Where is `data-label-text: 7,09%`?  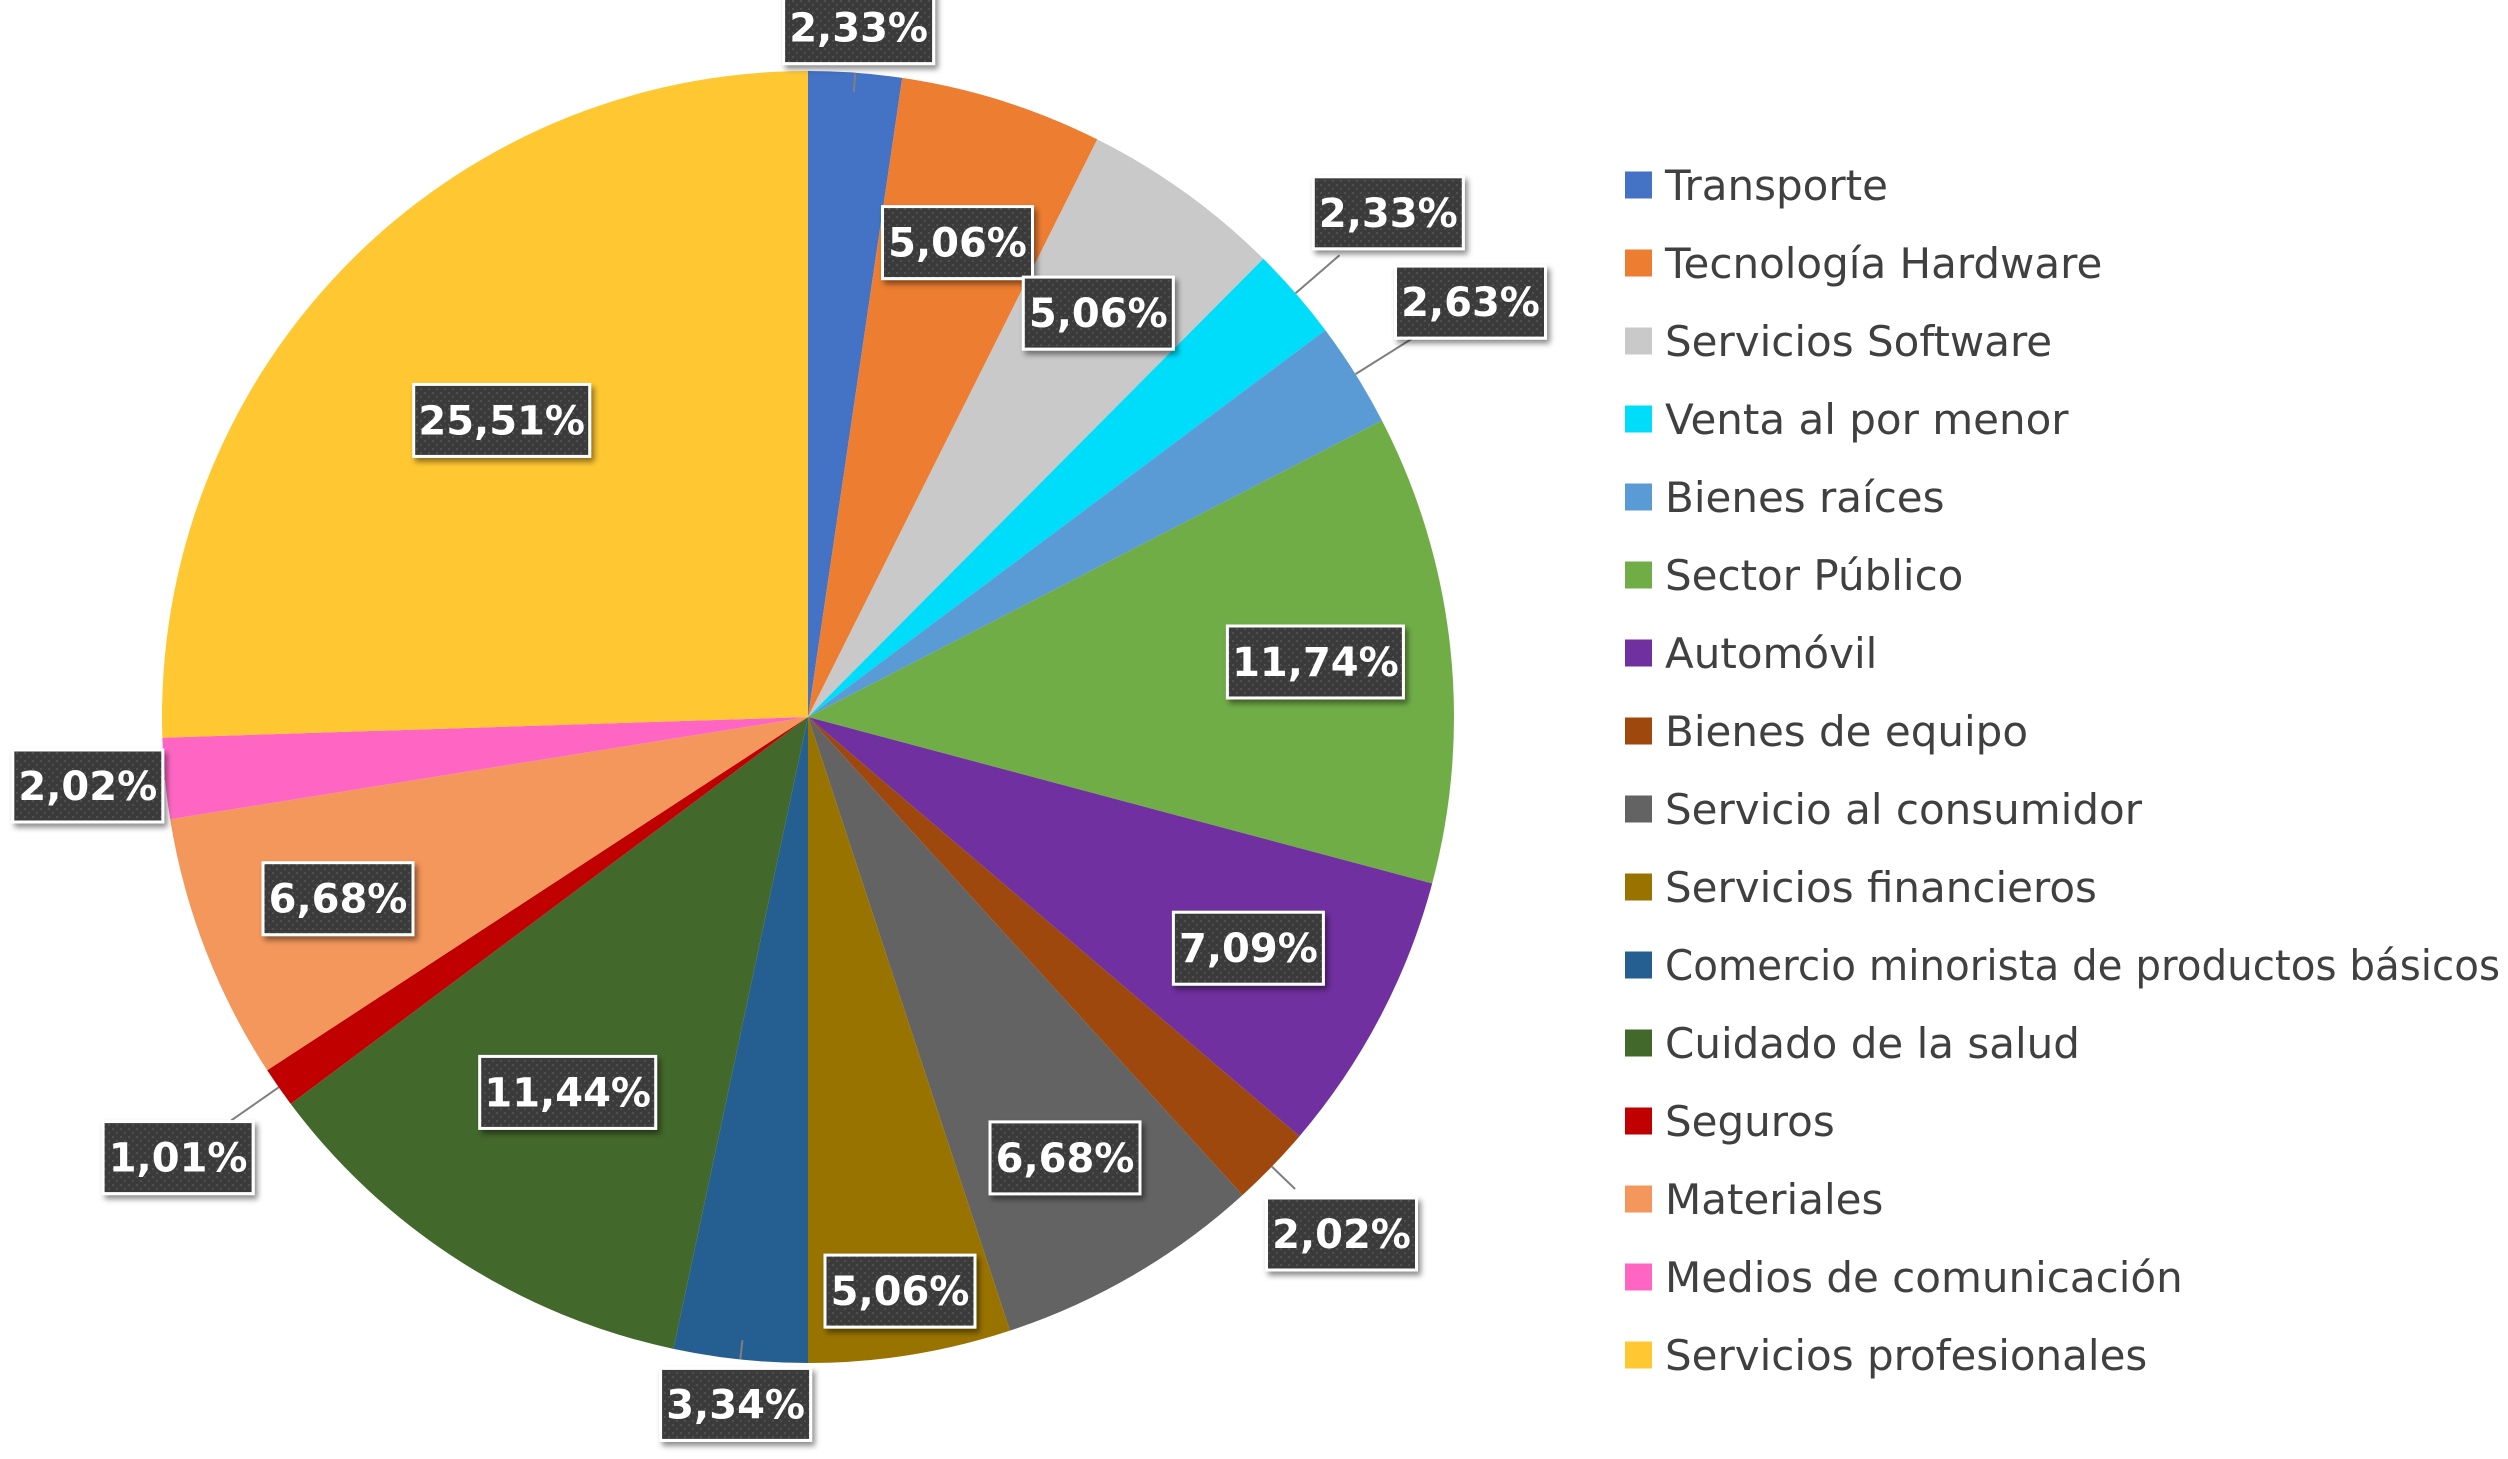 data-label-text: 7,09% is located at coordinates (1248, 949).